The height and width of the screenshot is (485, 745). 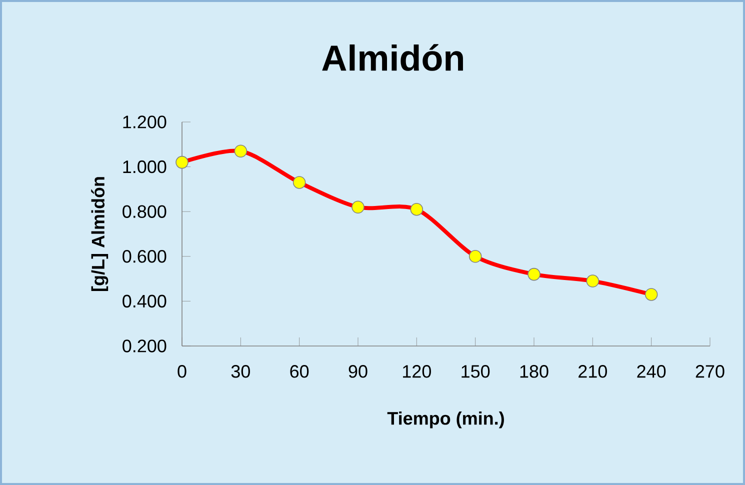 I want to click on x-tick-label: 240, so click(x=651, y=371).